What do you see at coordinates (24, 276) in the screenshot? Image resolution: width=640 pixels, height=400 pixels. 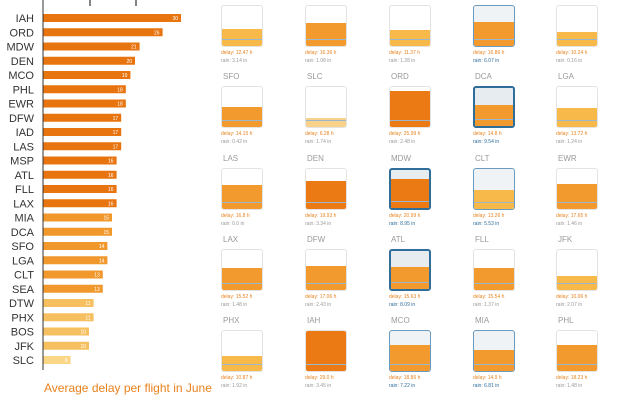 I see `category-label-CLT: CLT` at bounding box center [24, 276].